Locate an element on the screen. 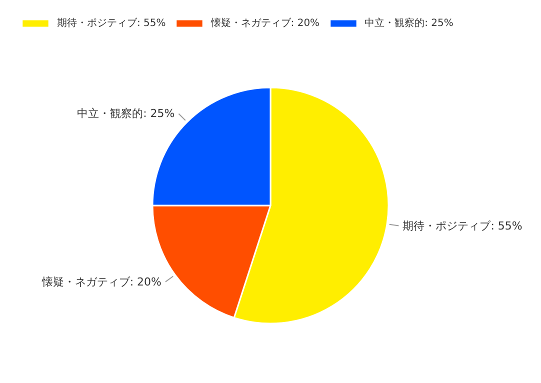 This screenshot has width=541, height=383. legend-label: 期待・ポジティブ: 55% is located at coordinates (111, 23).